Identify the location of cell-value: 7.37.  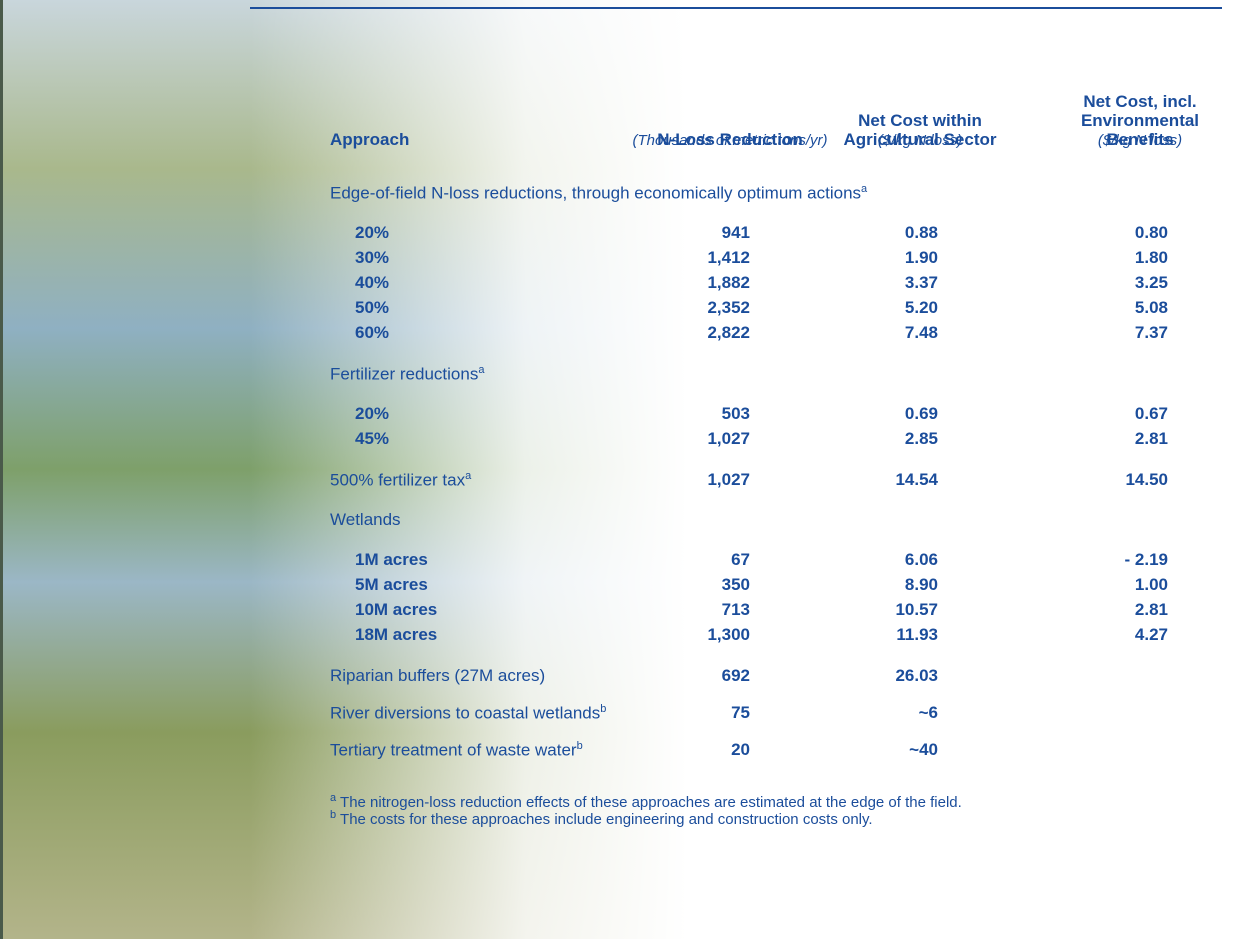
(1151, 332).